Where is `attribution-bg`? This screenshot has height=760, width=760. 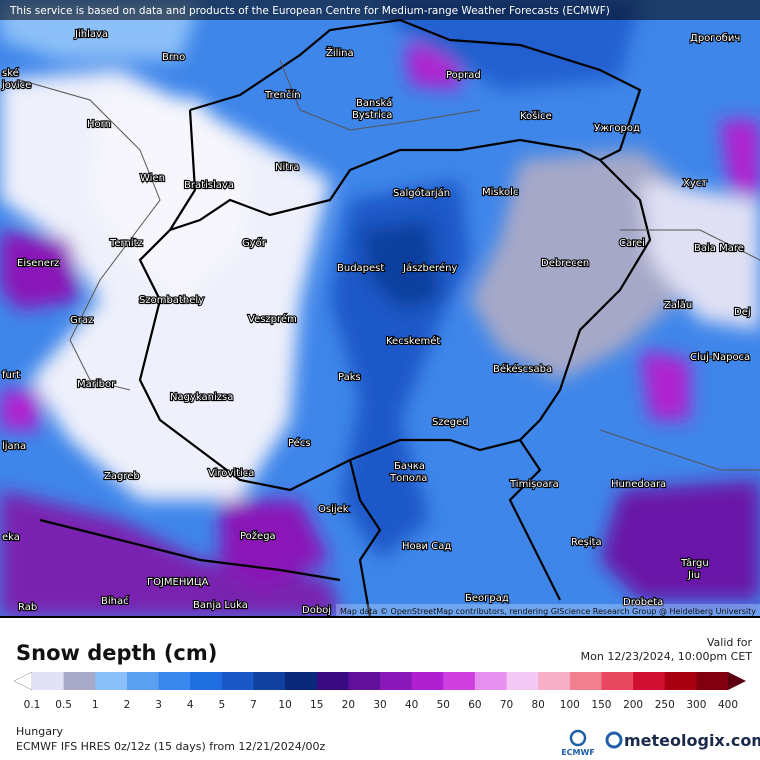 attribution-bg is located at coordinates (548, 610).